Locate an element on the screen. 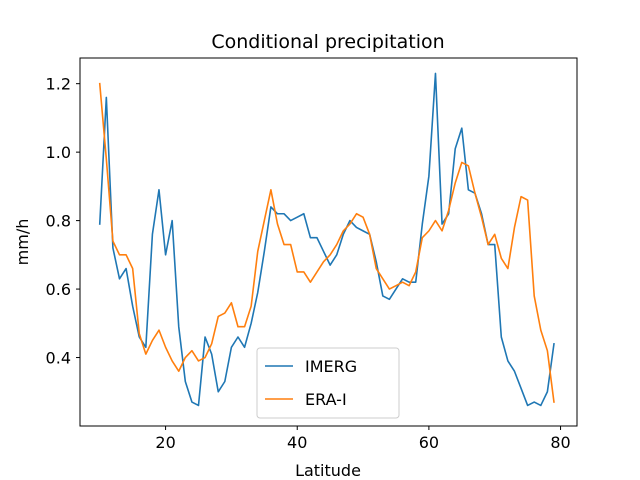  x-tick-label: 40 is located at coordinates (297, 442).